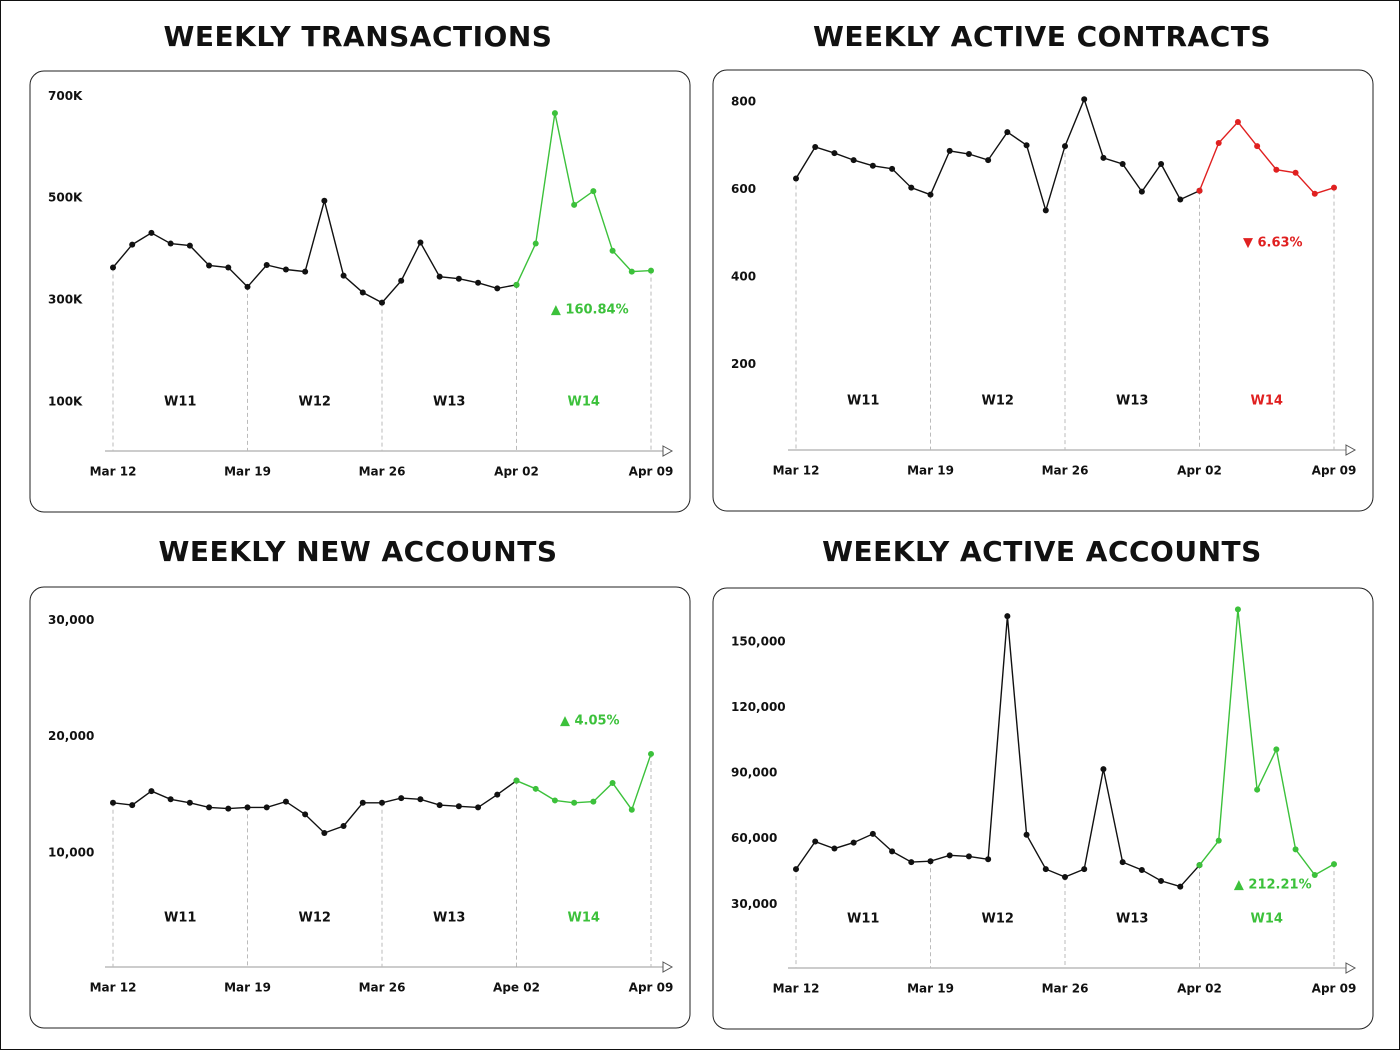 The image size is (1400, 1050). I want to click on series-line, so click(997, 155).